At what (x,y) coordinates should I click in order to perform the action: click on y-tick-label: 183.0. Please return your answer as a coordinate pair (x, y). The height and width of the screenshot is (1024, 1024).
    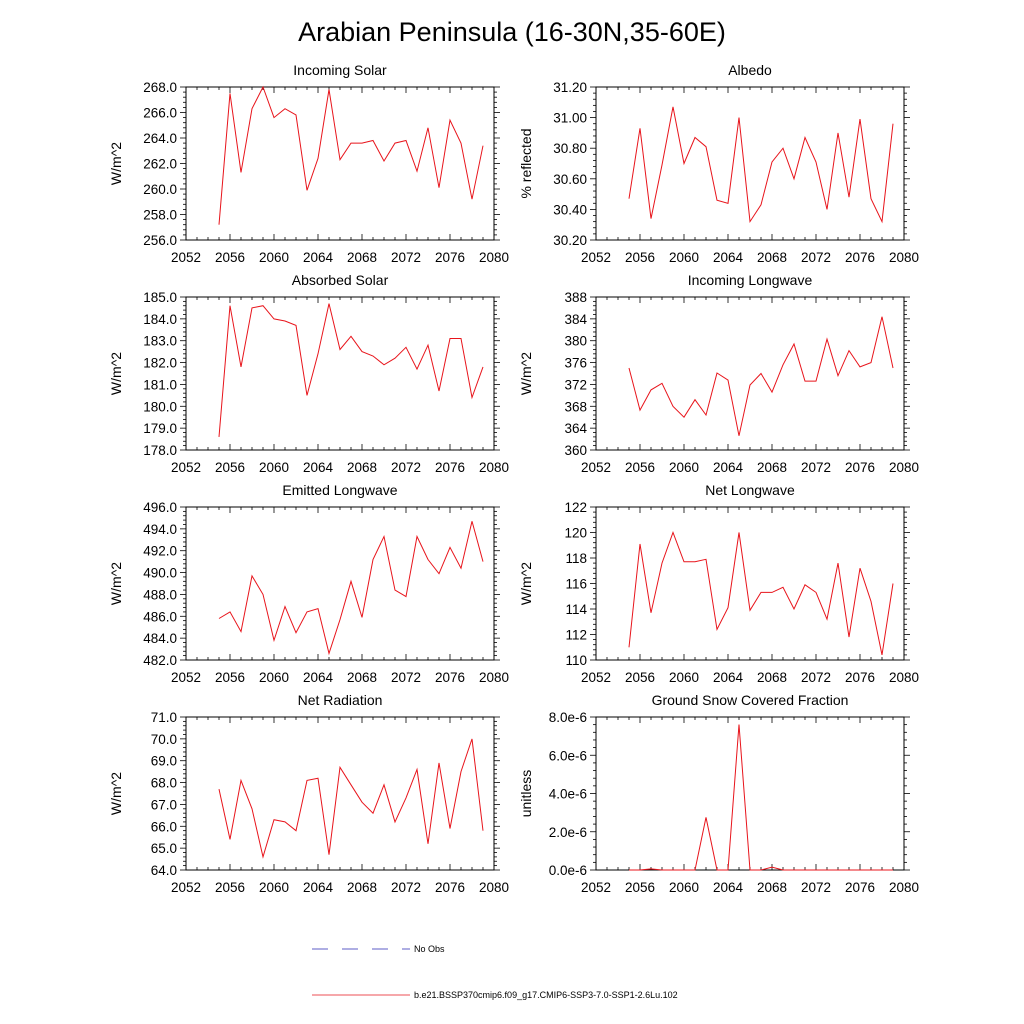
    Looking at the image, I should click on (160, 341).